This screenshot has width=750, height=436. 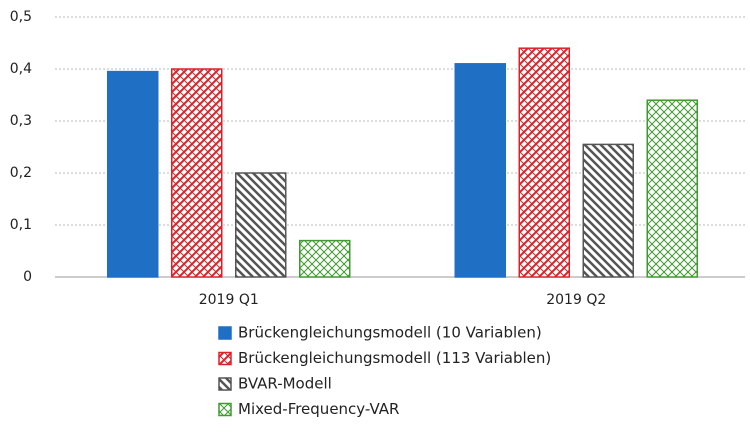 What do you see at coordinates (21, 69) in the screenshot?
I see `y-tick-label: 0,4` at bounding box center [21, 69].